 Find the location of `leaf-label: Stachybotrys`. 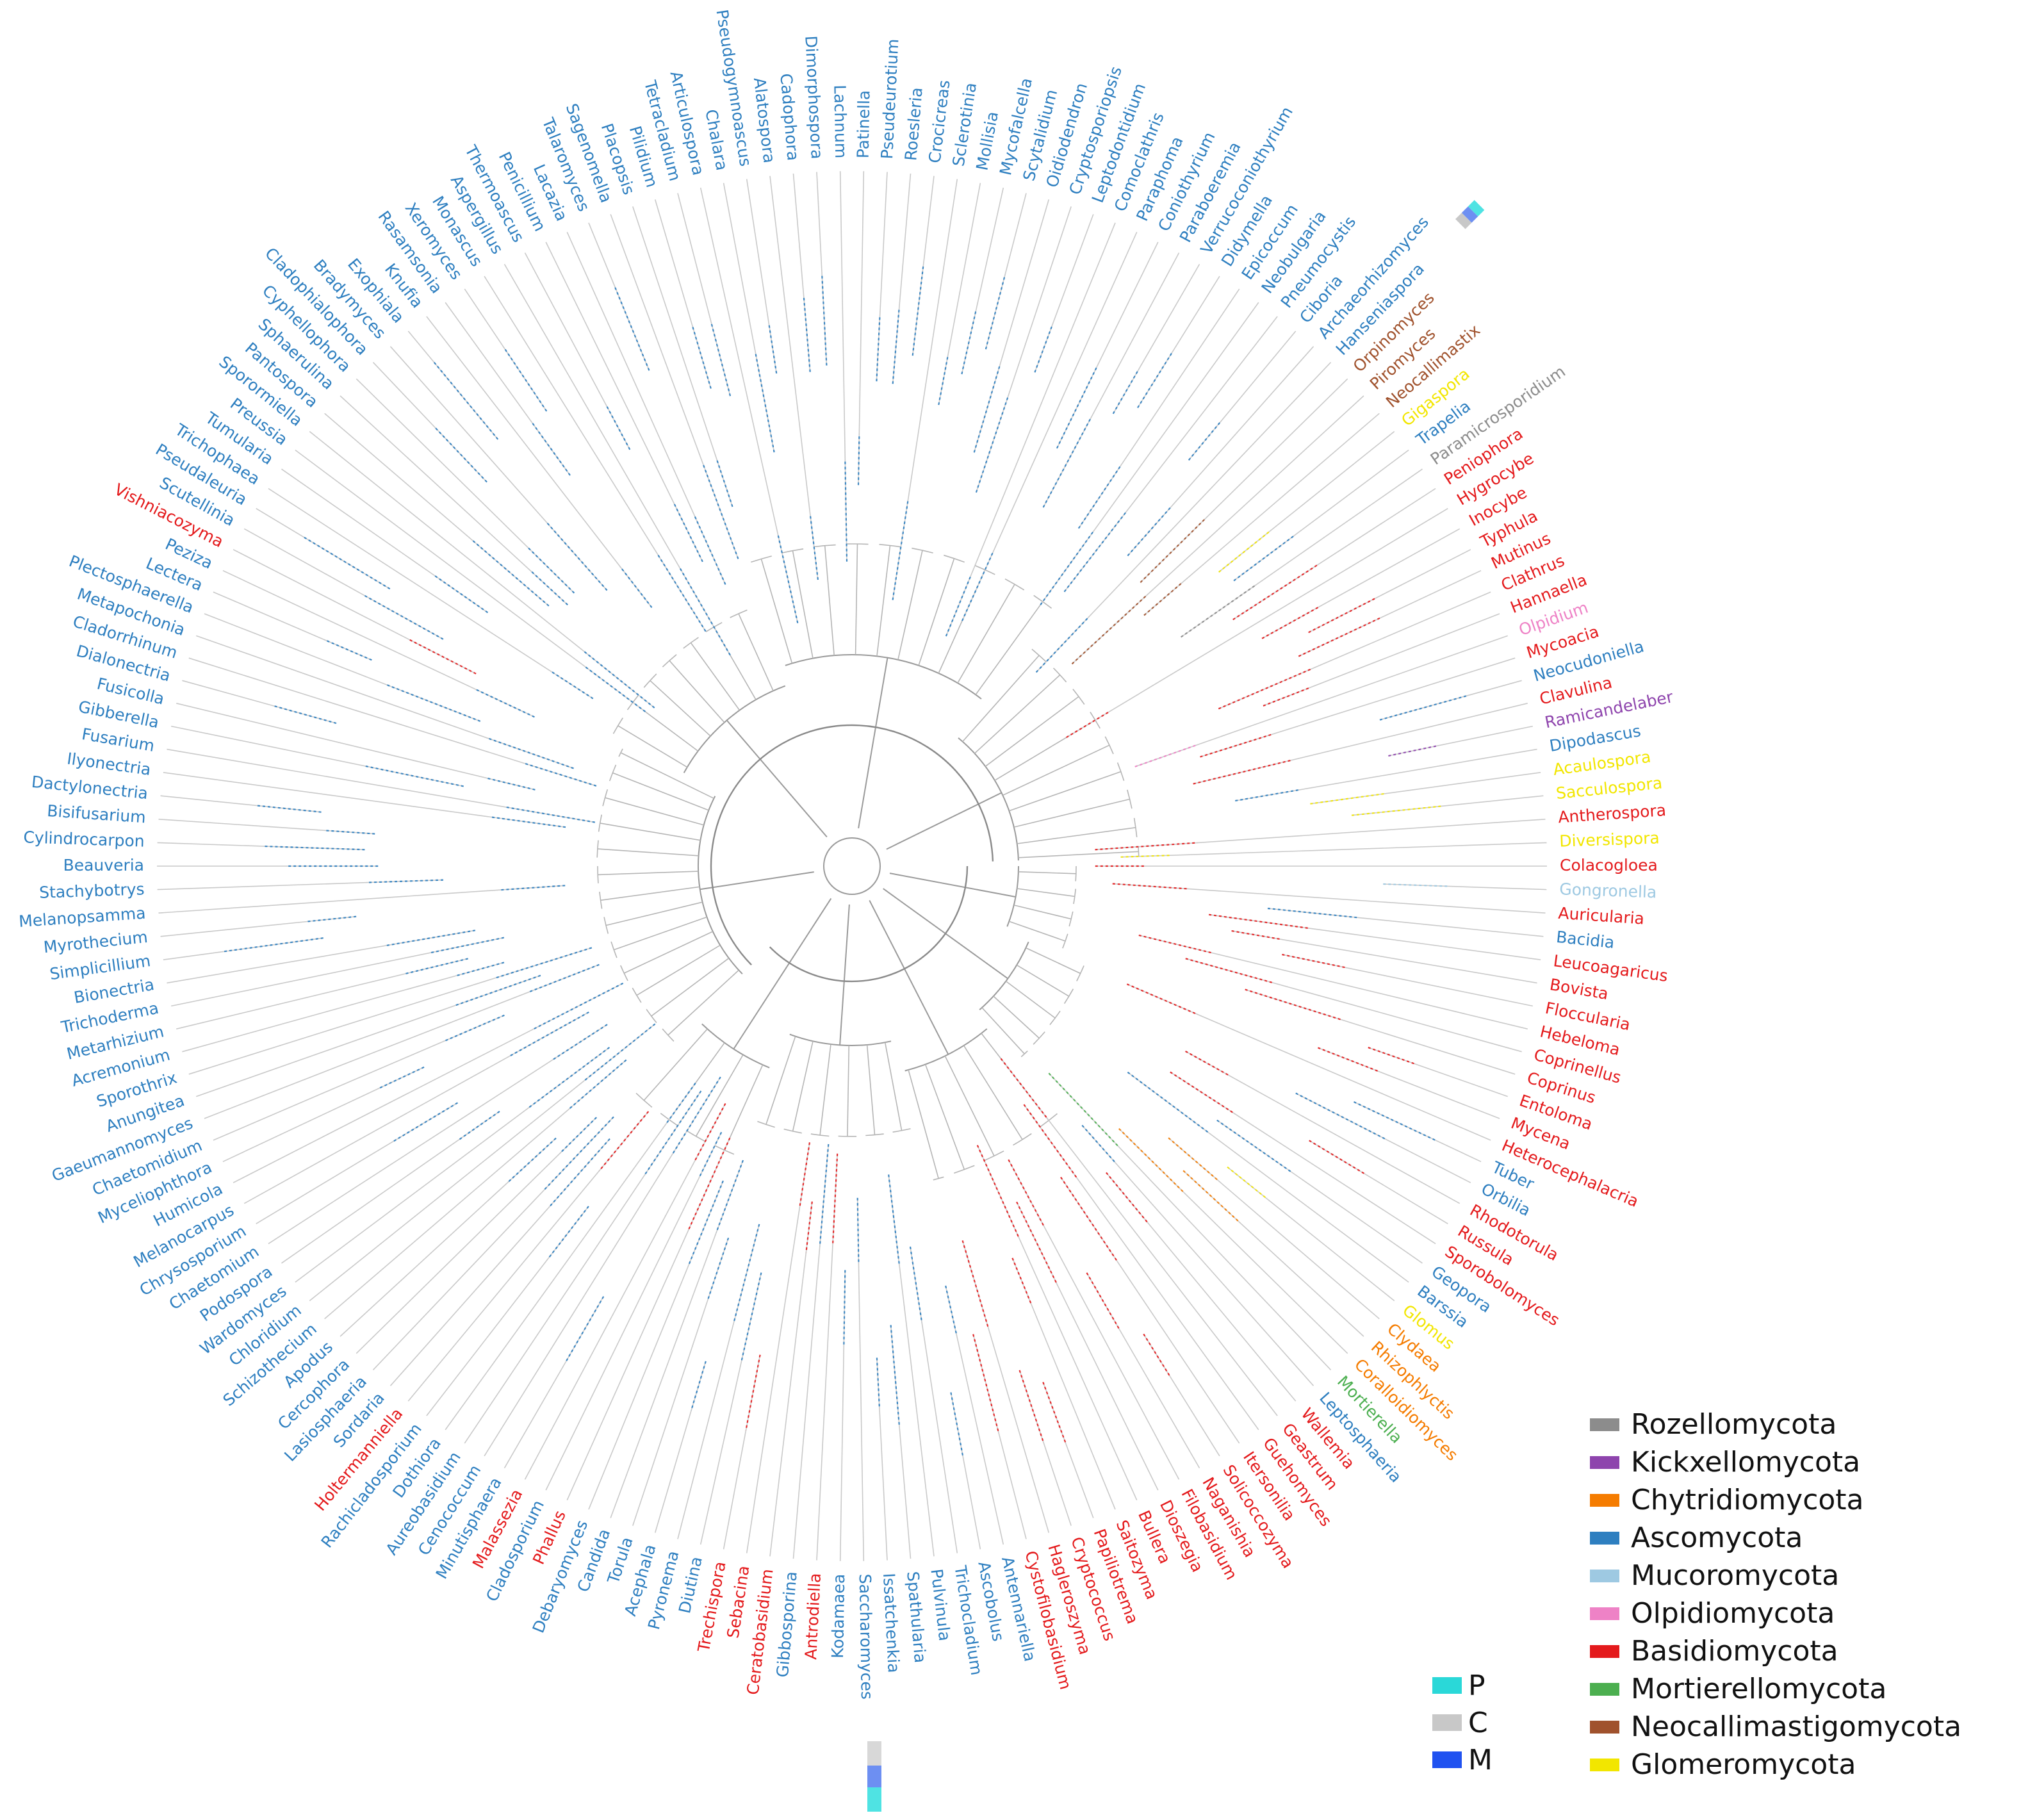

leaf-label: Stachybotrys is located at coordinates (92, 891).